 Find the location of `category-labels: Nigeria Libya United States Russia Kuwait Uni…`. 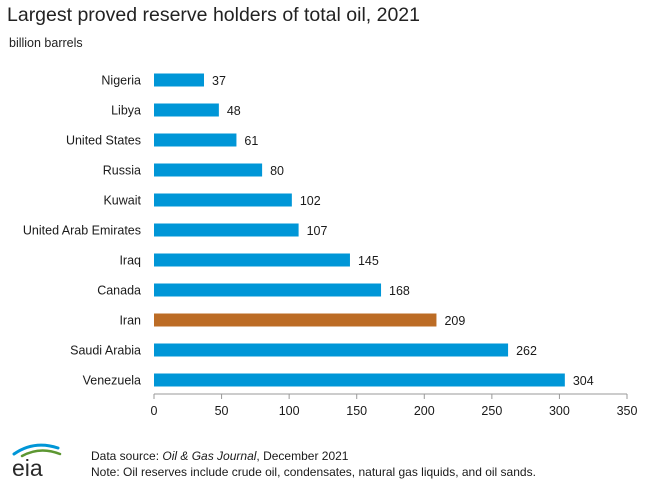

category-labels: Nigeria Libya United States Russia Kuwait Uni… is located at coordinates (82, 231).